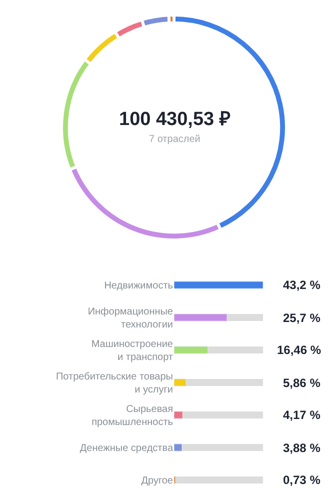 The image size is (336, 500). What do you see at coordinates (302, 285) in the screenshot?
I see `data-label: 43,2 %` at bounding box center [302, 285].